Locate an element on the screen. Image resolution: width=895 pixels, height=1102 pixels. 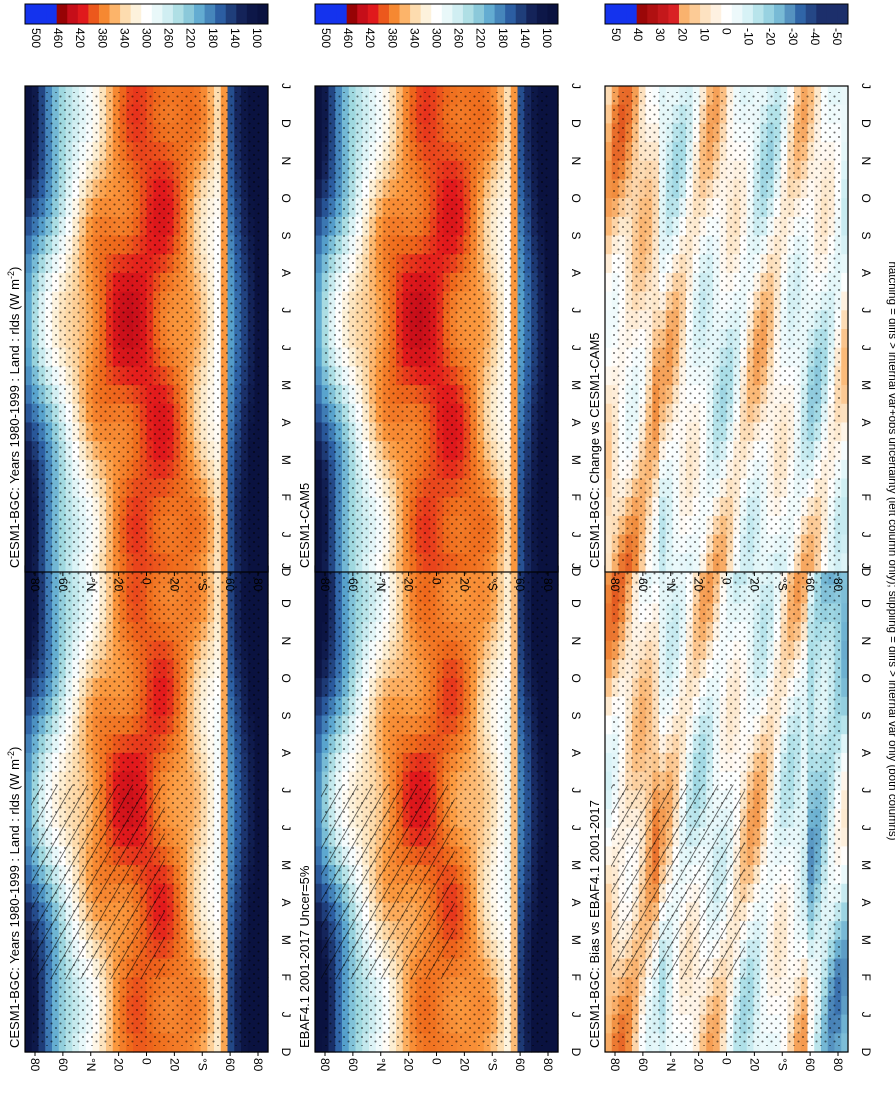
colorbar-tick-label: 260 is located at coordinates (459, 38).